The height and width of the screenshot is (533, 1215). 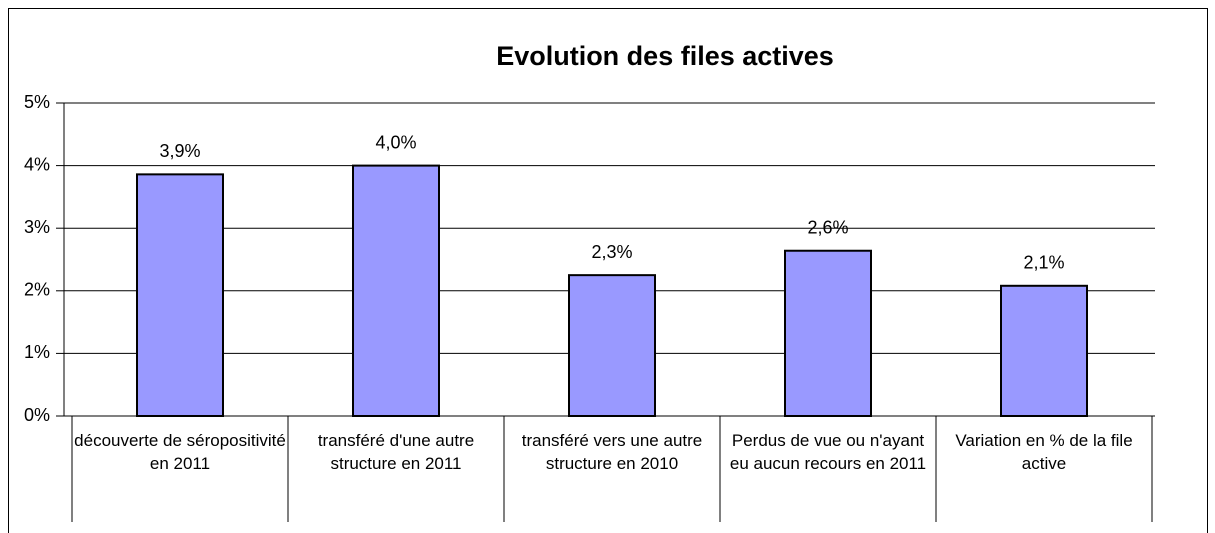 I want to click on data-label: 3,9%, so click(x=179, y=151).